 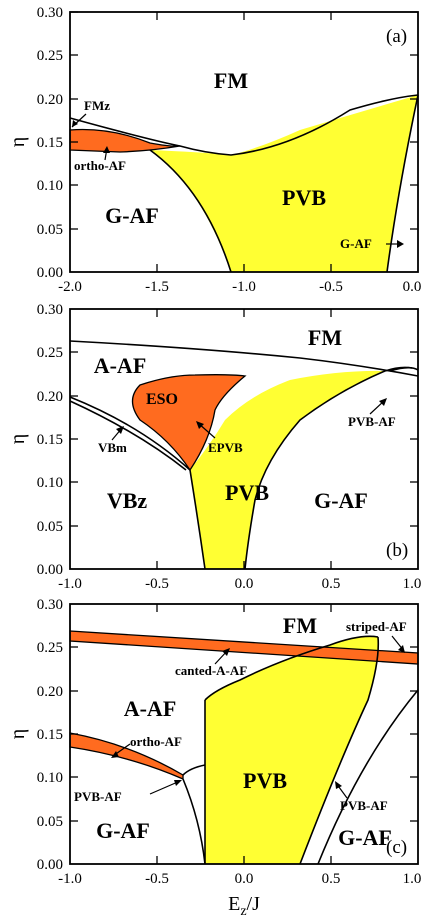 What do you see at coordinates (50, 822) in the screenshot?
I see `y-tick-c-5: 0.05` at bounding box center [50, 822].